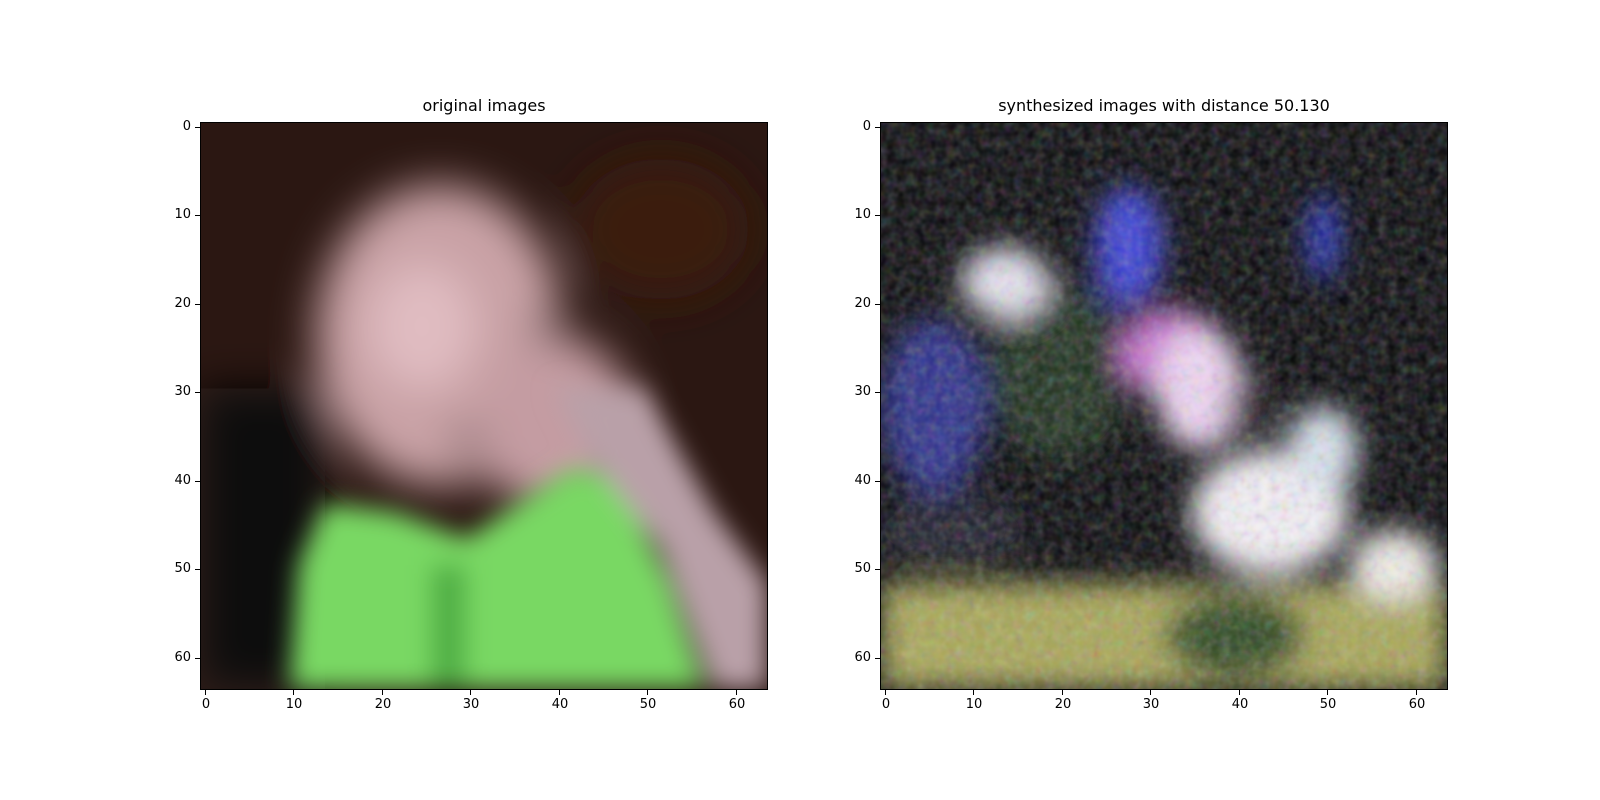  I want to click on panel-title-original: original images, so click(484, 105).